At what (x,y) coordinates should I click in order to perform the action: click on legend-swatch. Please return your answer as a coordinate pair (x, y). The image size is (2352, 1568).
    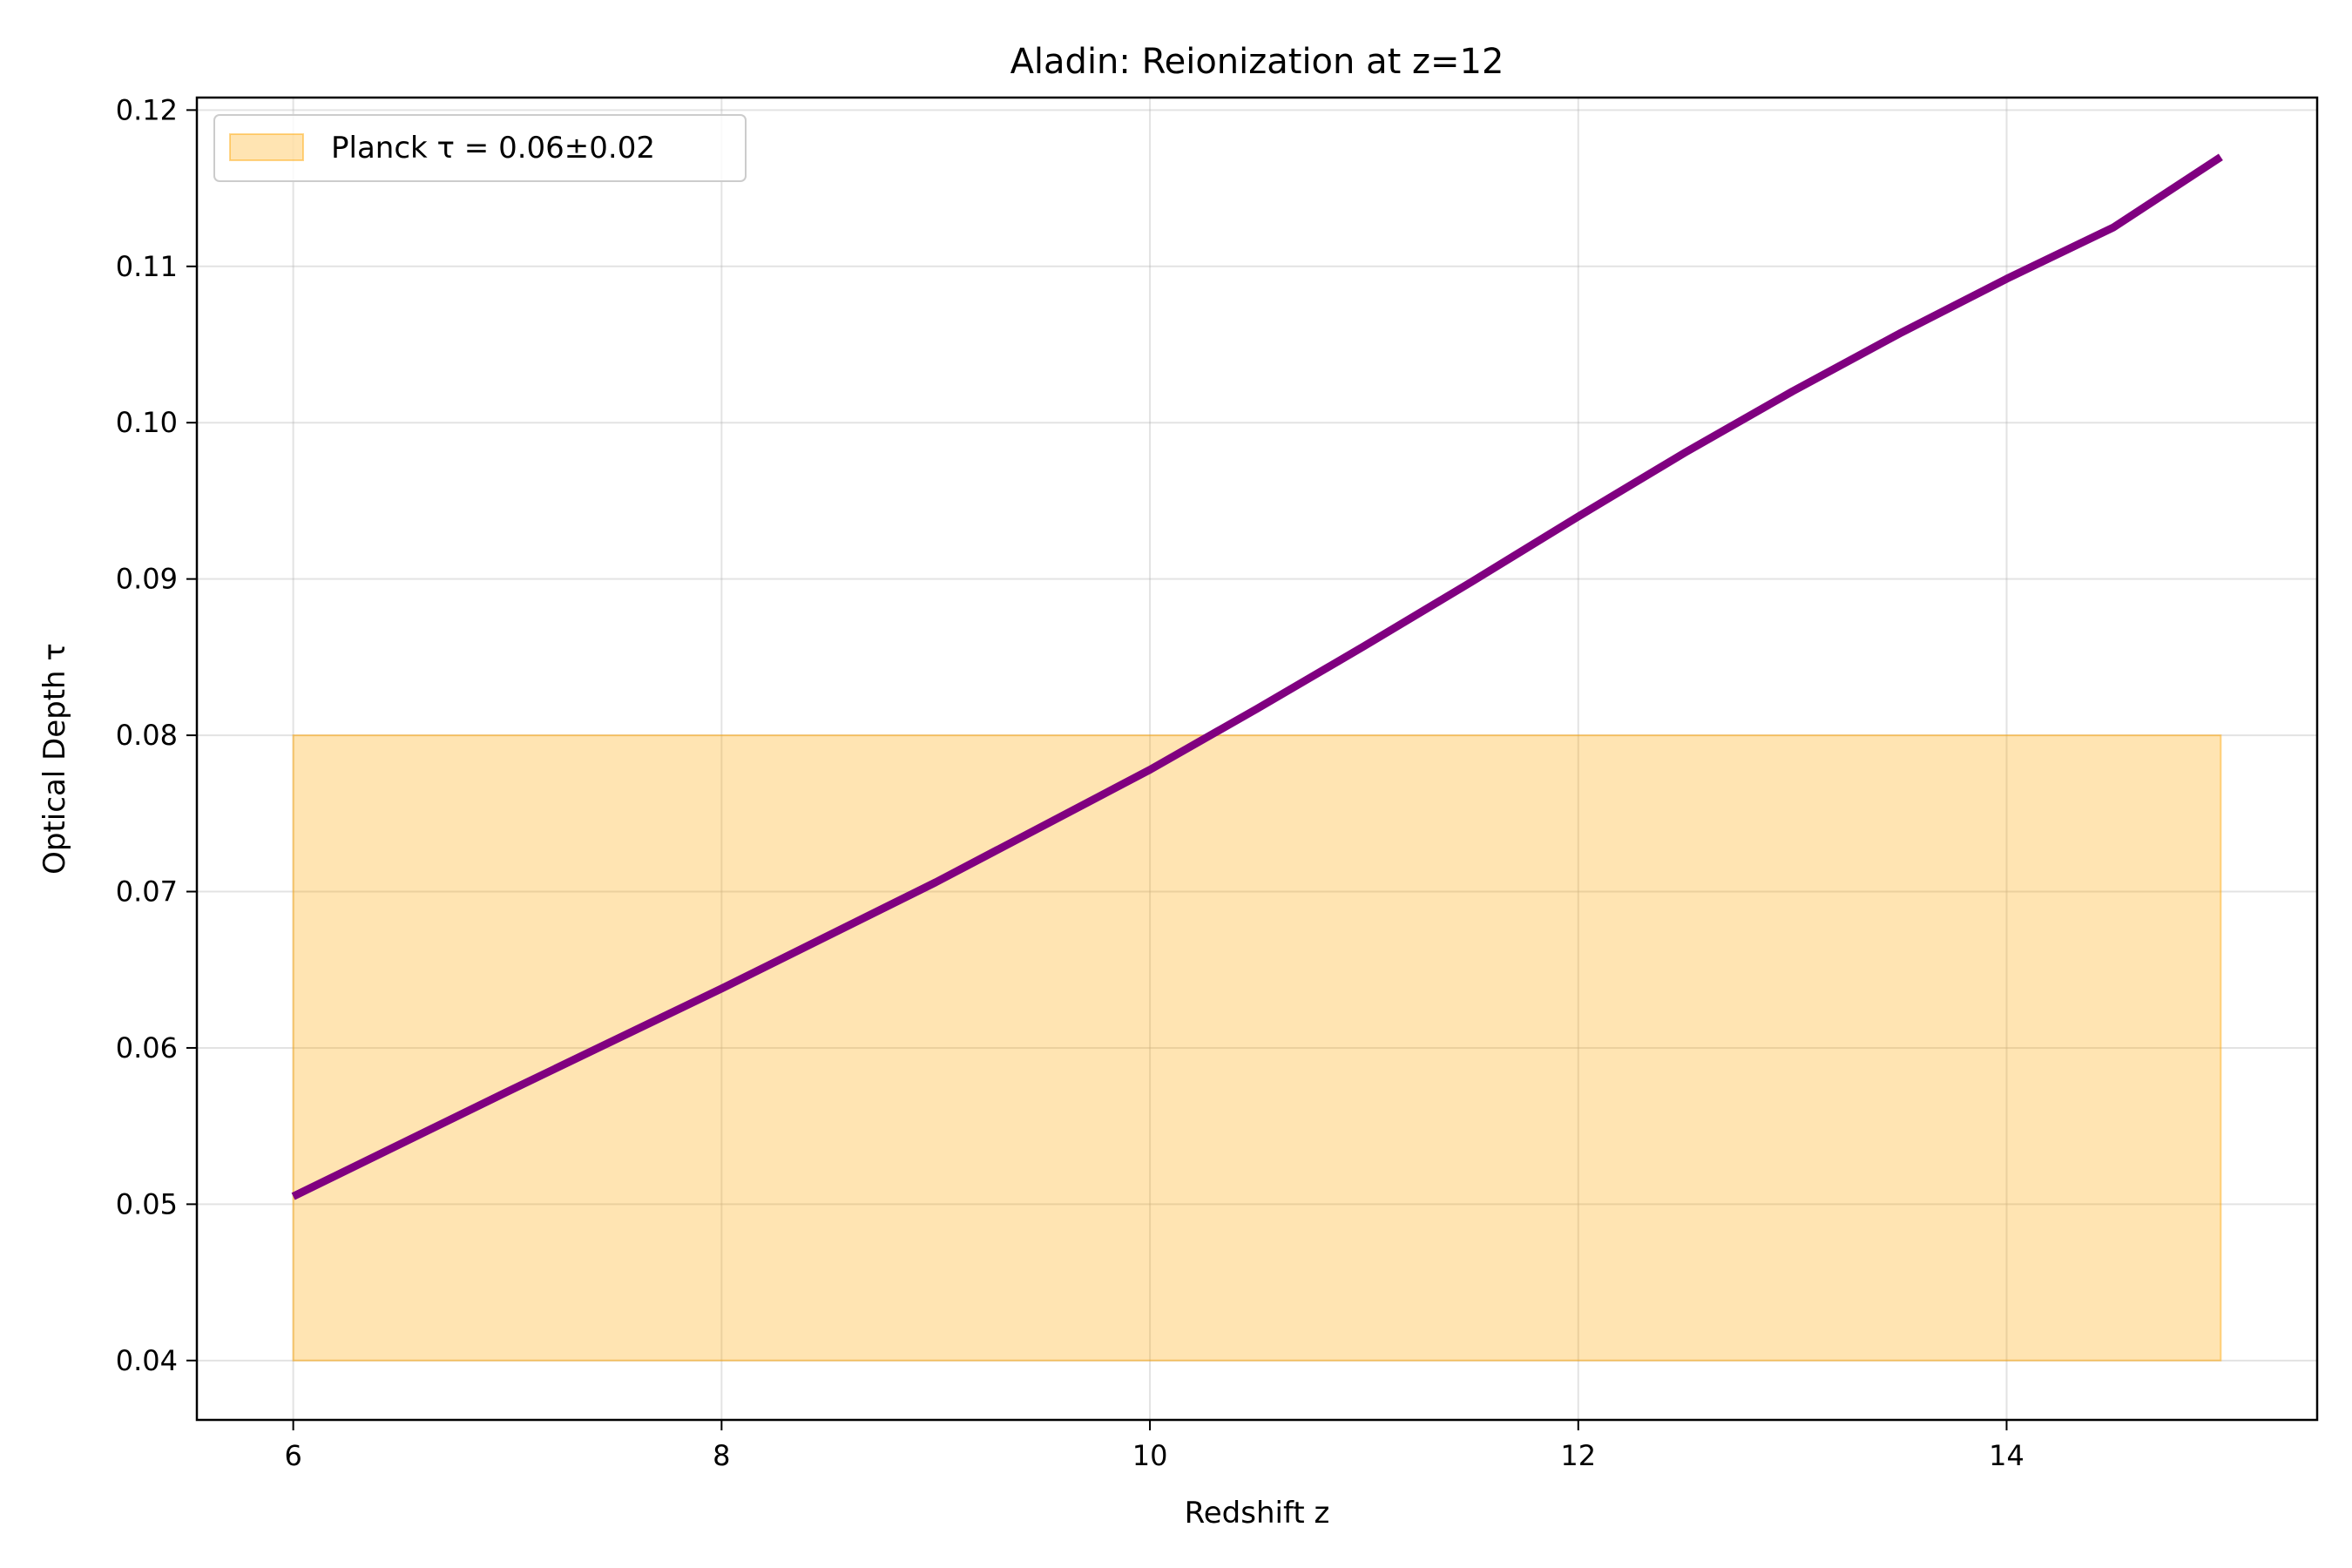
    Looking at the image, I should click on (266, 147).